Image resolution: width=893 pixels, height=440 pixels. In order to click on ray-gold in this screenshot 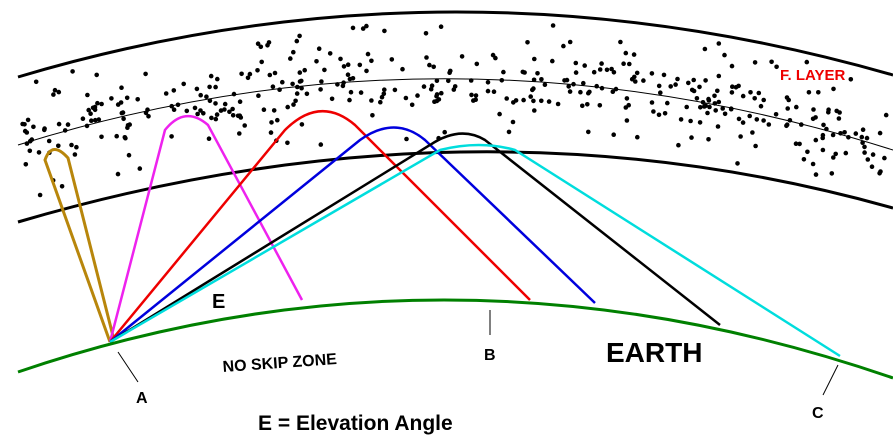, I will do `click(79, 245)`.